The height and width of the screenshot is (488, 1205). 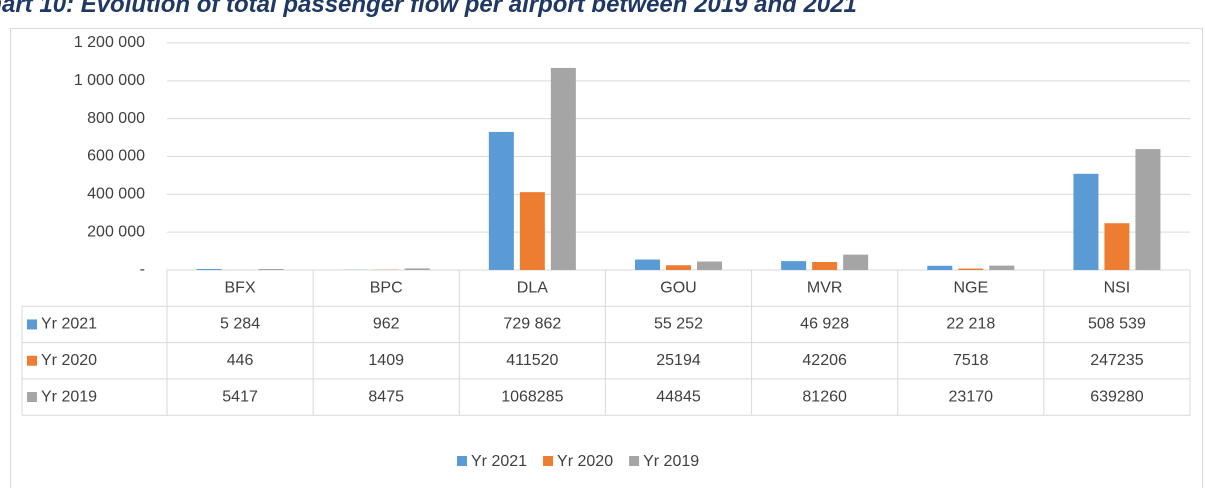 I want to click on table-cell: 46 928, so click(x=824, y=324).